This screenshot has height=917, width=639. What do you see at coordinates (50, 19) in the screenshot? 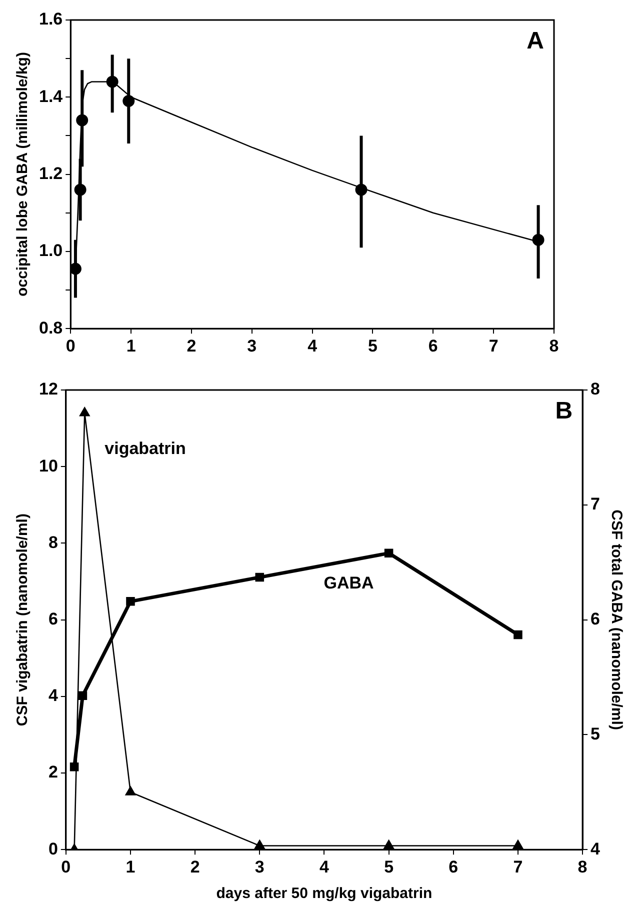
I see `y-tick-label: 1.6` at bounding box center [50, 19].